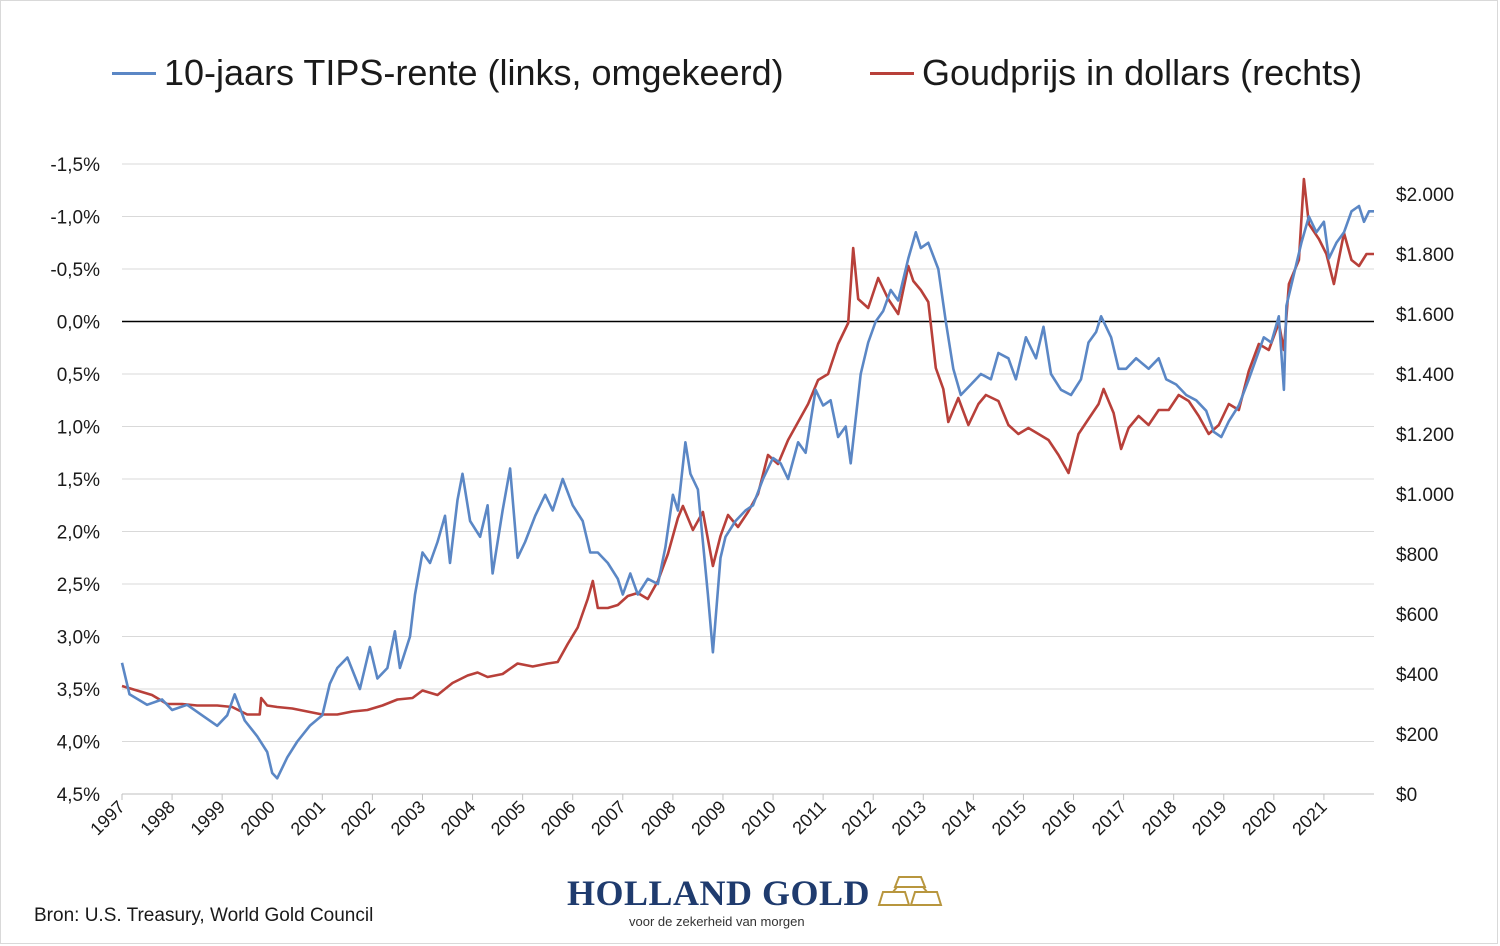 This screenshot has height=946, width=1500. What do you see at coordinates (1059, 818) in the screenshot?
I see `x-tick-label: 2016` at bounding box center [1059, 818].